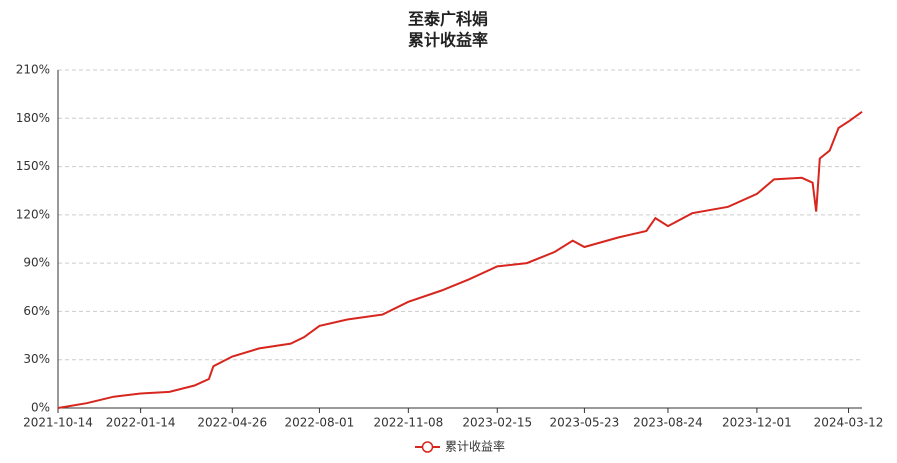  I want to click on y-tick-label: 120%, so click(33, 214).